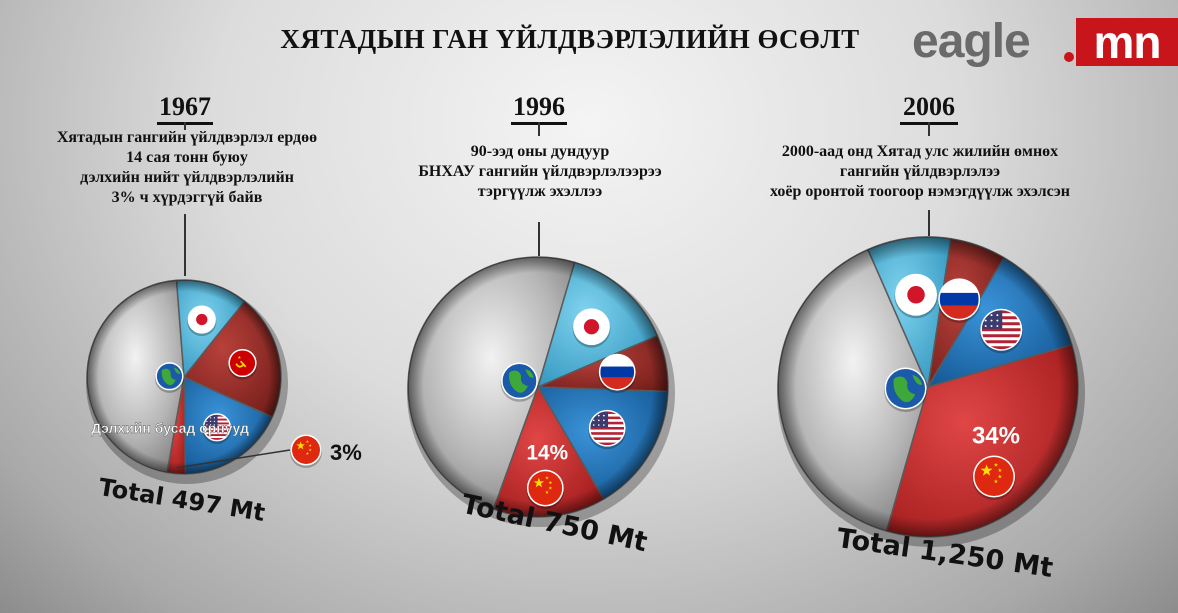 The height and width of the screenshot is (613, 1178). I want to click on note-2006-line-2: гангийн үйлдвэрлэлээ, so click(920, 171).